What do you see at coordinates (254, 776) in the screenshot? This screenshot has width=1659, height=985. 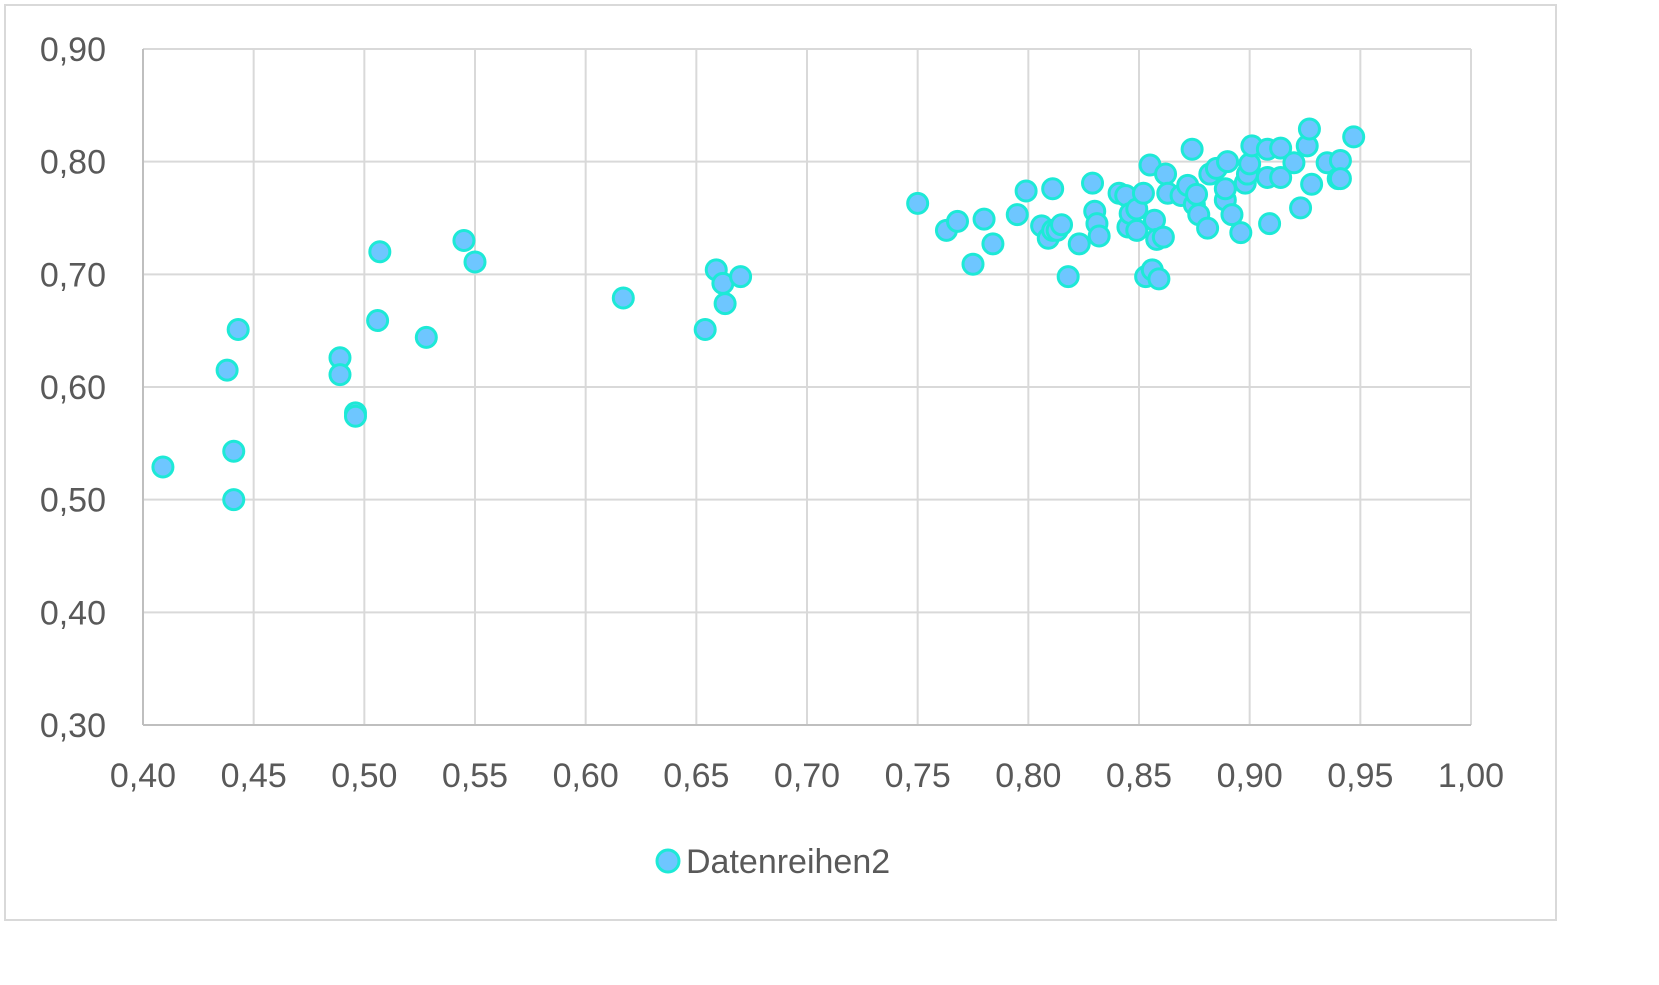 I see `x-tick-label: 0,45` at bounding box center [254, 776].